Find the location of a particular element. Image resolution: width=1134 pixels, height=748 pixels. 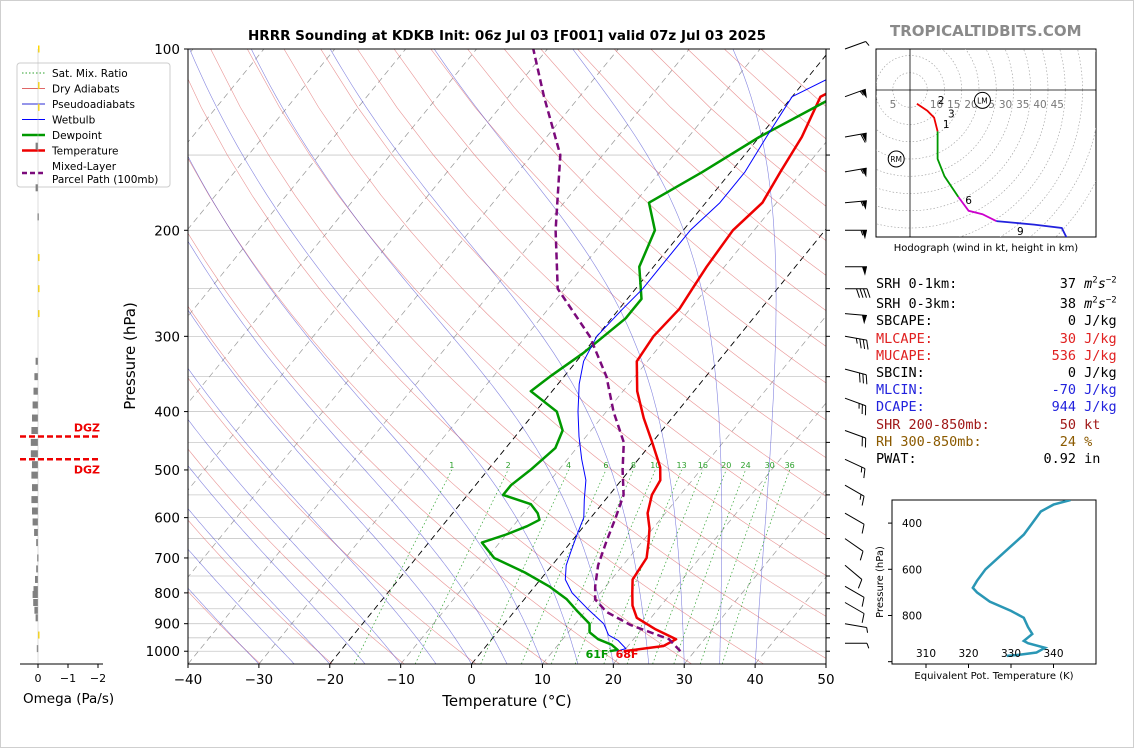

storm-motion-rm-marker is located at coordinates (896, 159).